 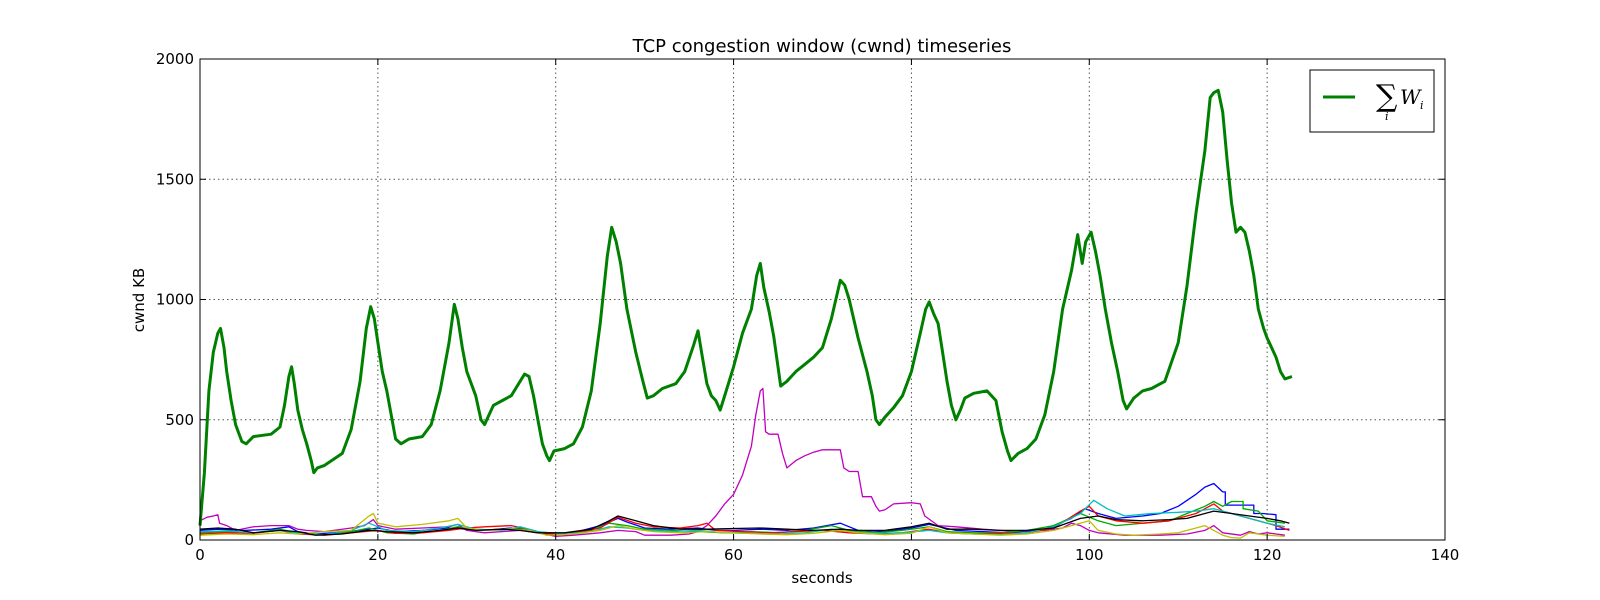 I want to click on x-tick-label: 100, so click(x=1089, y=555).